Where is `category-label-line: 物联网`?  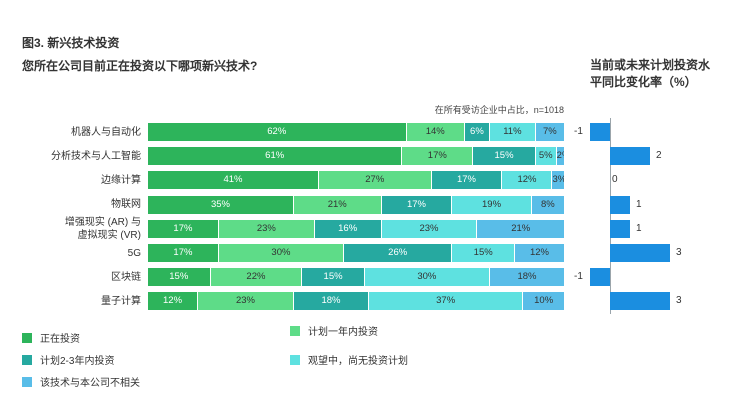 category-label-line: 物联网 is located at coordinates (126, 205).